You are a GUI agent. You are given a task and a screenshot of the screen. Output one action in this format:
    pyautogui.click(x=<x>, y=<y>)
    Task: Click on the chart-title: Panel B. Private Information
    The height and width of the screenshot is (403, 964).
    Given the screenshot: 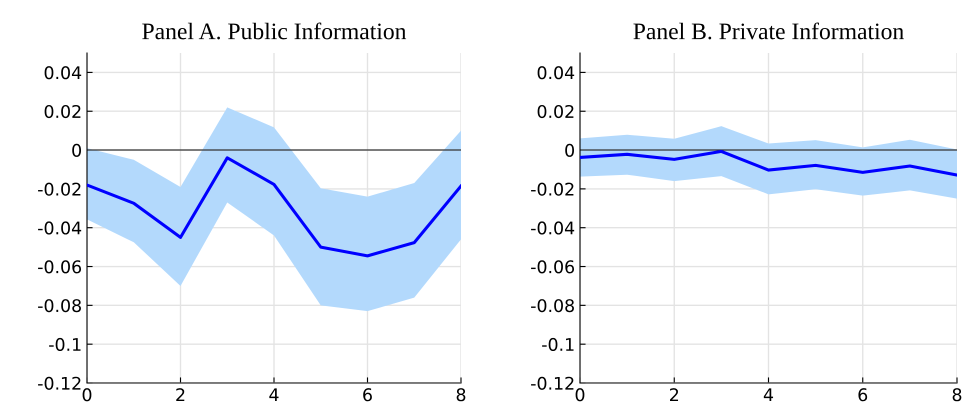 What is the action you would take?
    pyautogui.click(x=768, y=31)
    